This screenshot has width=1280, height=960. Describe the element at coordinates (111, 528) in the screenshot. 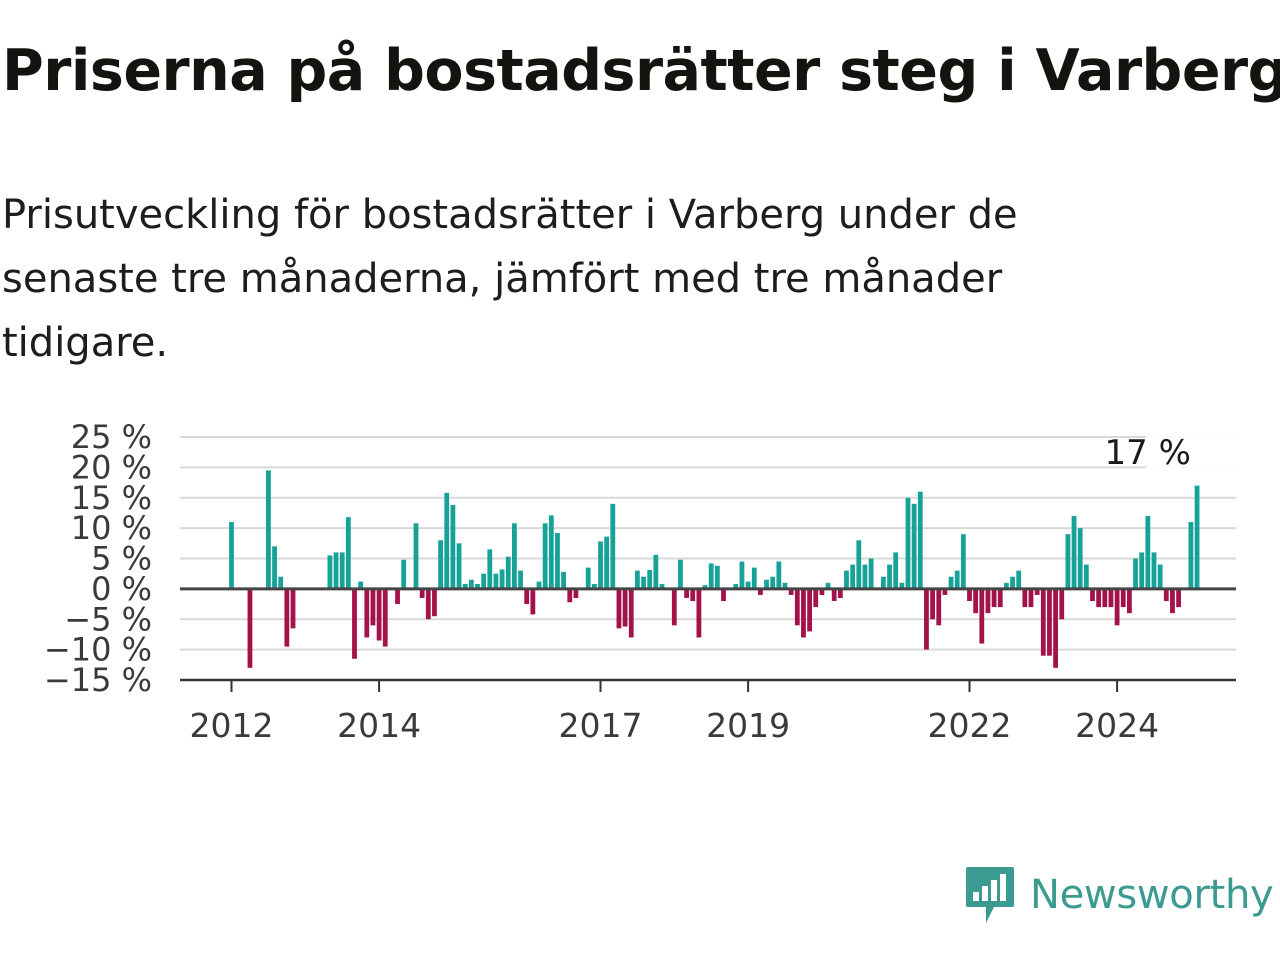

I see `y-tick-label: 10 %` at that location.